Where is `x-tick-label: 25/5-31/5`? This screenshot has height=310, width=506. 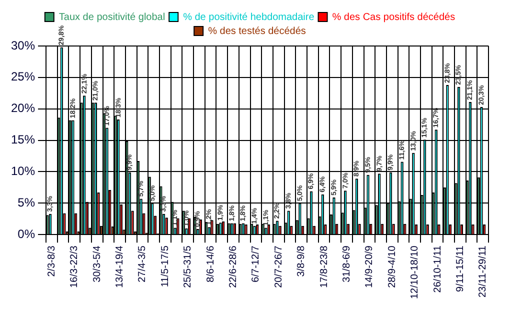
x-tick-label: 25/5-31/5 is located at coordinates (188, 266).